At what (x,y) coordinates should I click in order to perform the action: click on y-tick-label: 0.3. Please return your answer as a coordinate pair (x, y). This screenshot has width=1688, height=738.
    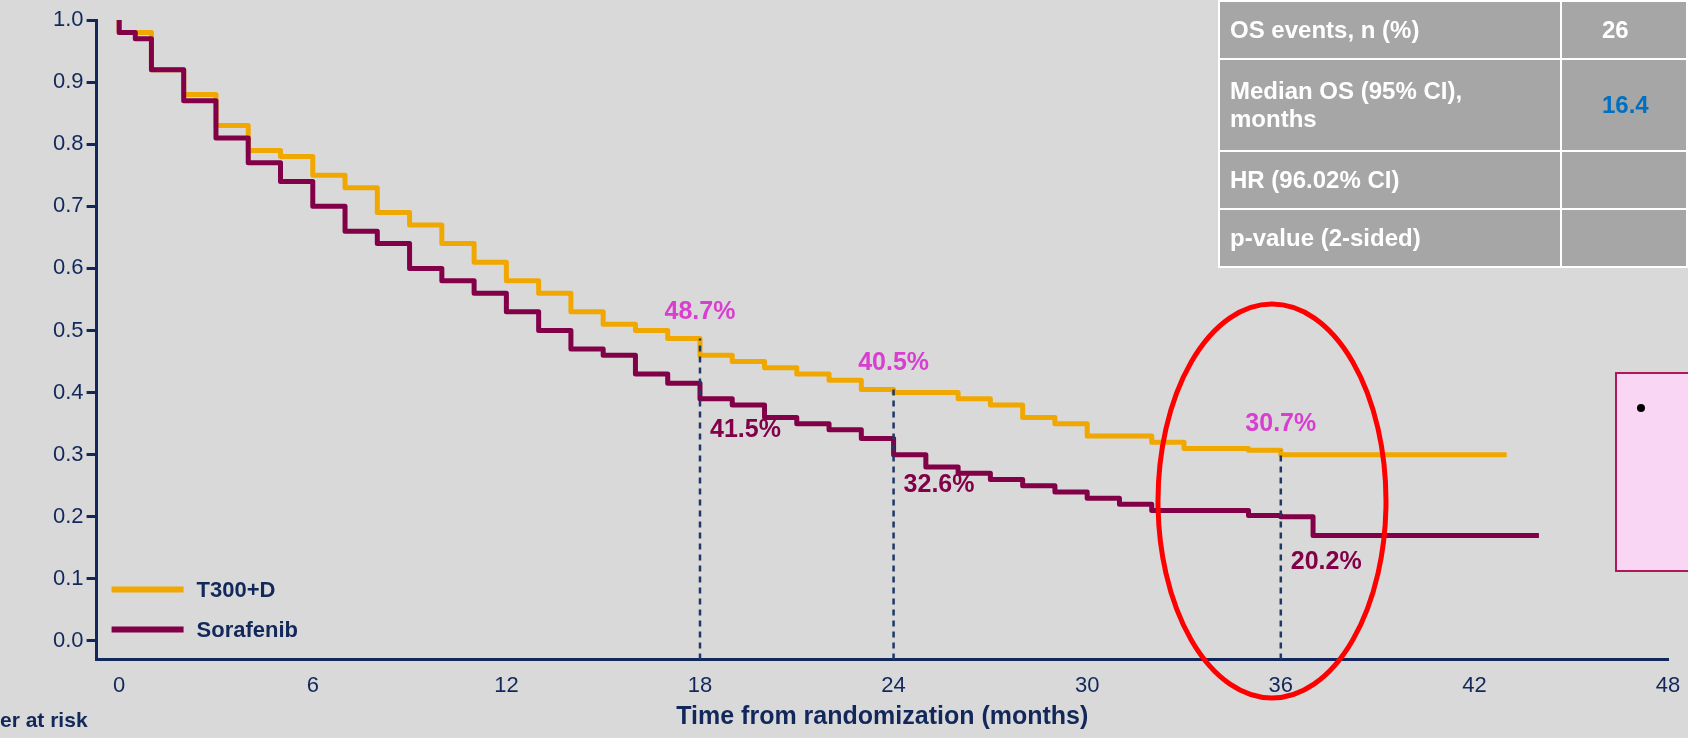
    Looking at the image, I should click on (68, 453).